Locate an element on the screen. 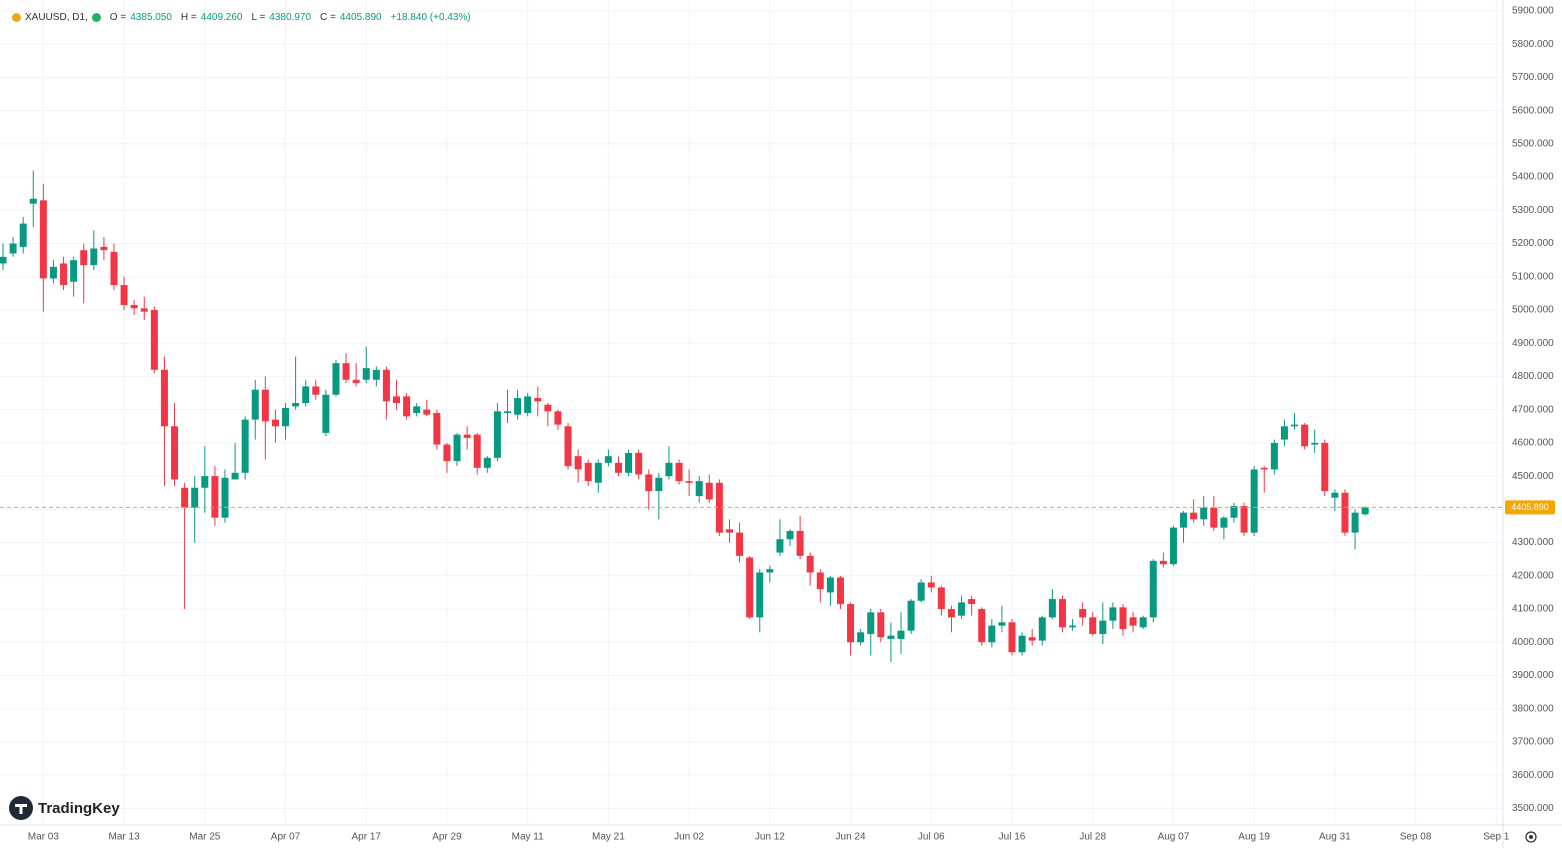 Image resolution: width=1562 pixels, height=848 pixels. x-tick-label: Apr 29 is located at coordinates (447, 837).